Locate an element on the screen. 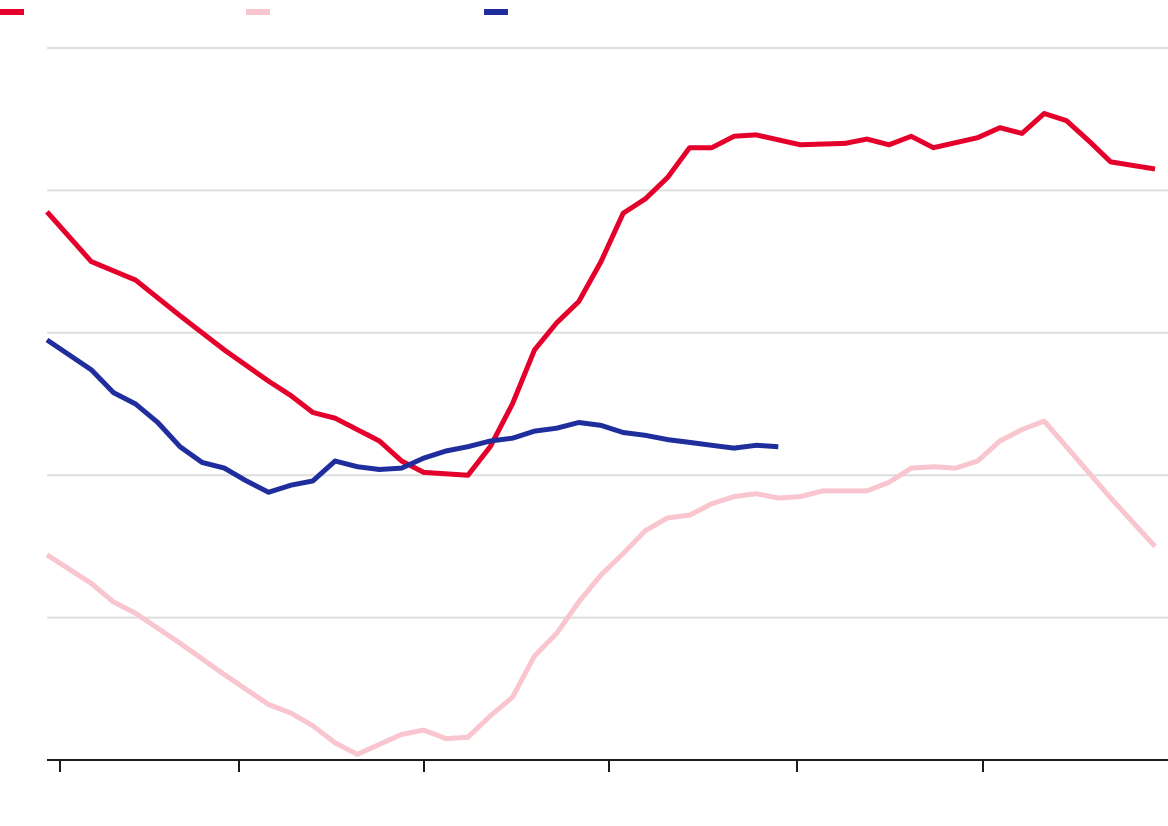 Image resolution: width=1168 pixels, height=826 pixels. legend is located at coordinates (254, 12).